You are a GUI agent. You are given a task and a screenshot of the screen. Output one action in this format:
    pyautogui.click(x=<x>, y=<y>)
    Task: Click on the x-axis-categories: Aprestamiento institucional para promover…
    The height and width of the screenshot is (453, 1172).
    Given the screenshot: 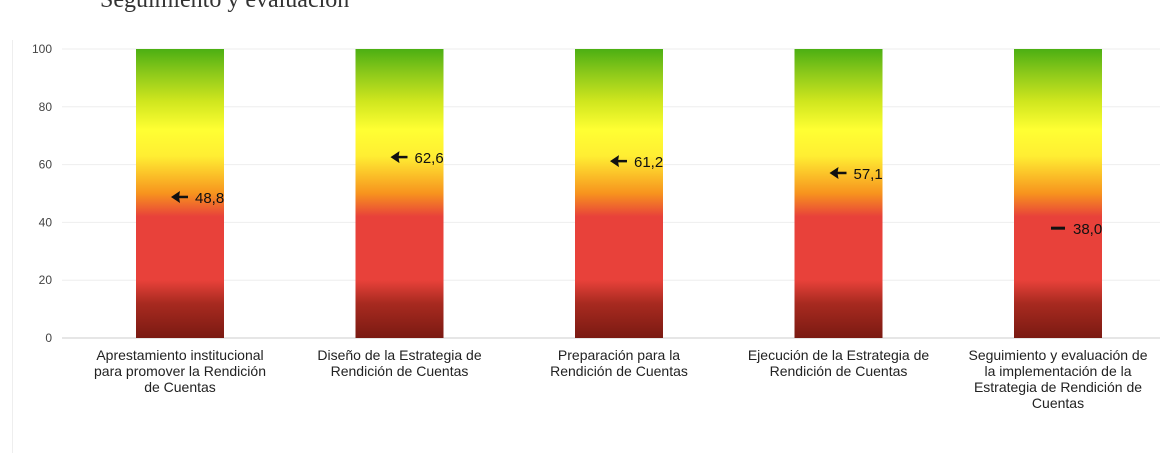 What is the action you would take?
    pyautogui.click(x=621, y=379)
    